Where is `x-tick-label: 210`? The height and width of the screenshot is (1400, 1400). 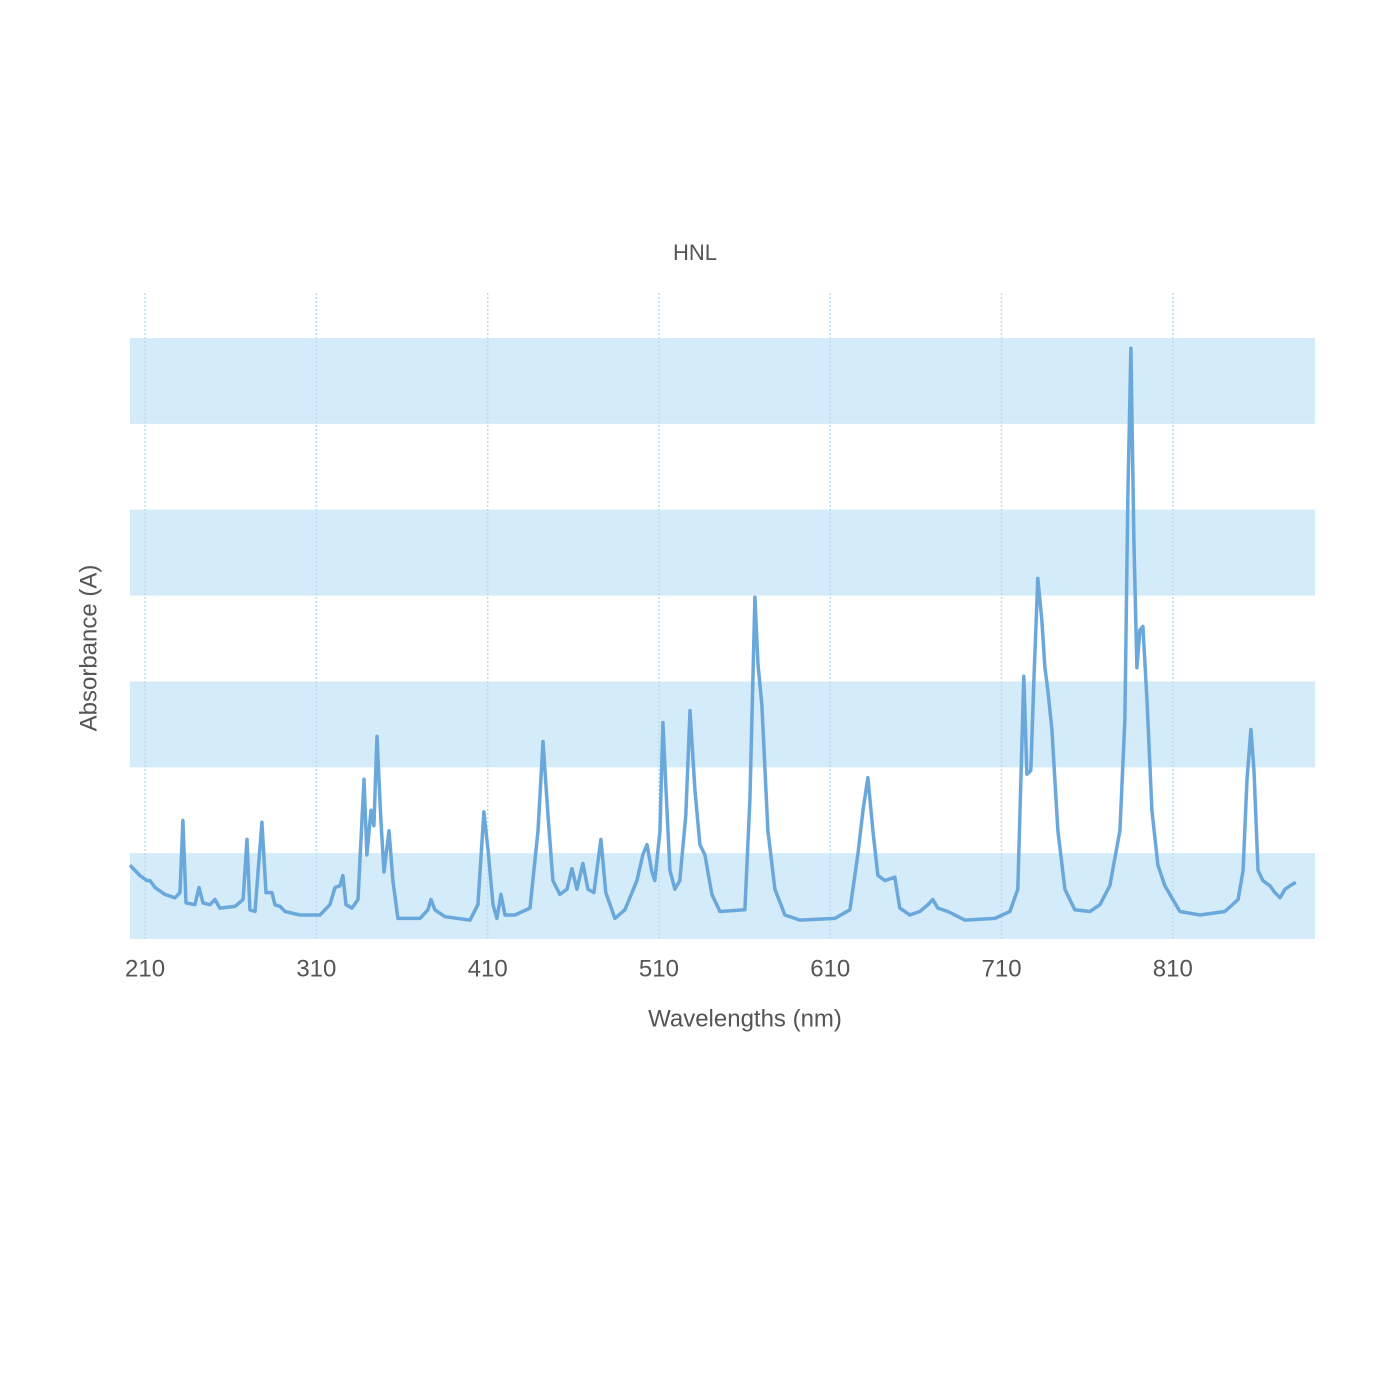 x-tick-label: 210 is located at coordinates (145, 968).